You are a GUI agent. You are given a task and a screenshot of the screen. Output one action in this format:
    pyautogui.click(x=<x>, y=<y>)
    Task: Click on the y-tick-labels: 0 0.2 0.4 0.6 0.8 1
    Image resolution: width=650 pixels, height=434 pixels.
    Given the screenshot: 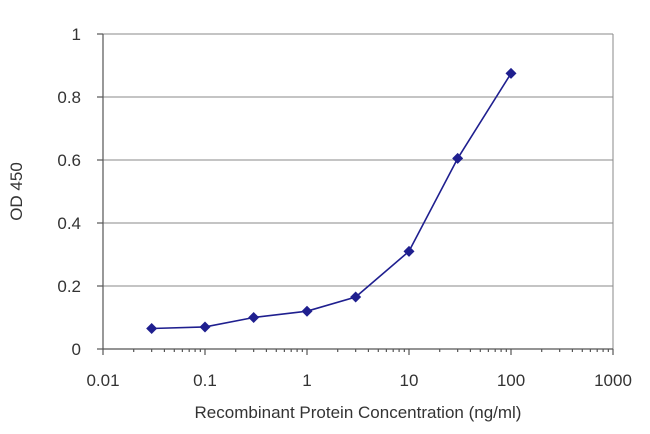 What is the action you would take?
    pyautogui.click(x=69, y=192)
    